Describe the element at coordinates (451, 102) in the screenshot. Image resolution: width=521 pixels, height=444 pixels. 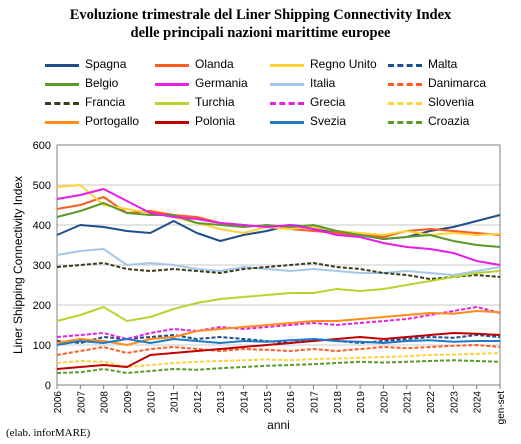
I see `legend-label: Slovenia` at that location.